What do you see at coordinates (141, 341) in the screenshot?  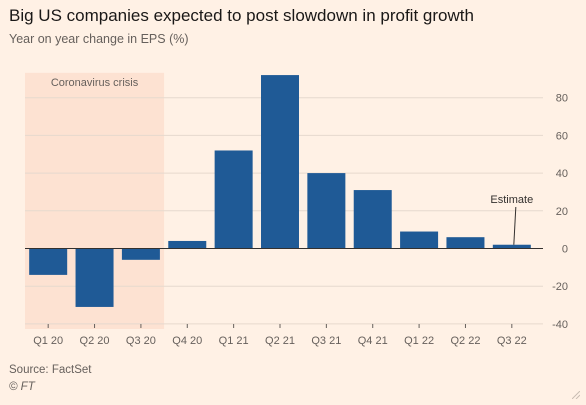 I see `x-tick-label: Q3 20` at bounding box center [141, 341].